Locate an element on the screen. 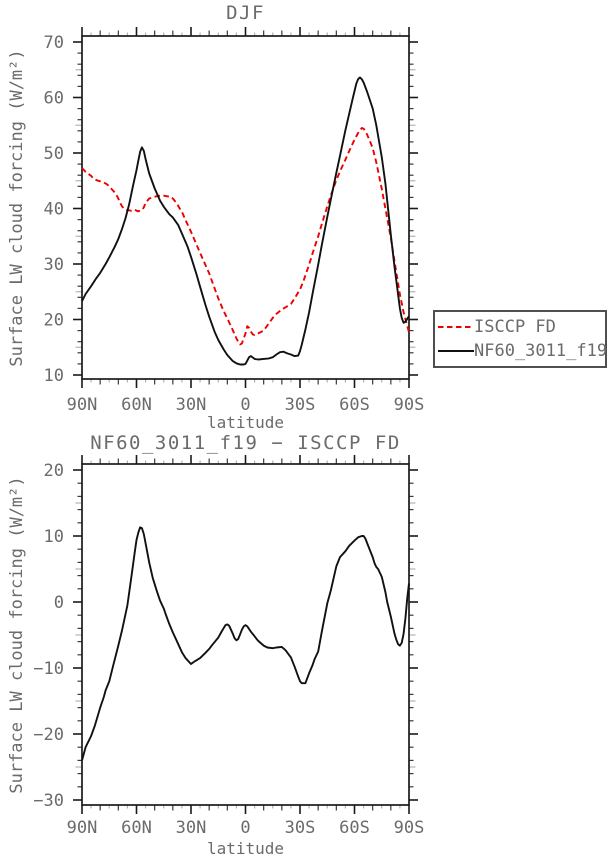 Image resolution: width=612 pixels, height=862 pixels. legend: ISCCP FD NF60_3011_f19 is located at coordinates (520, 339).